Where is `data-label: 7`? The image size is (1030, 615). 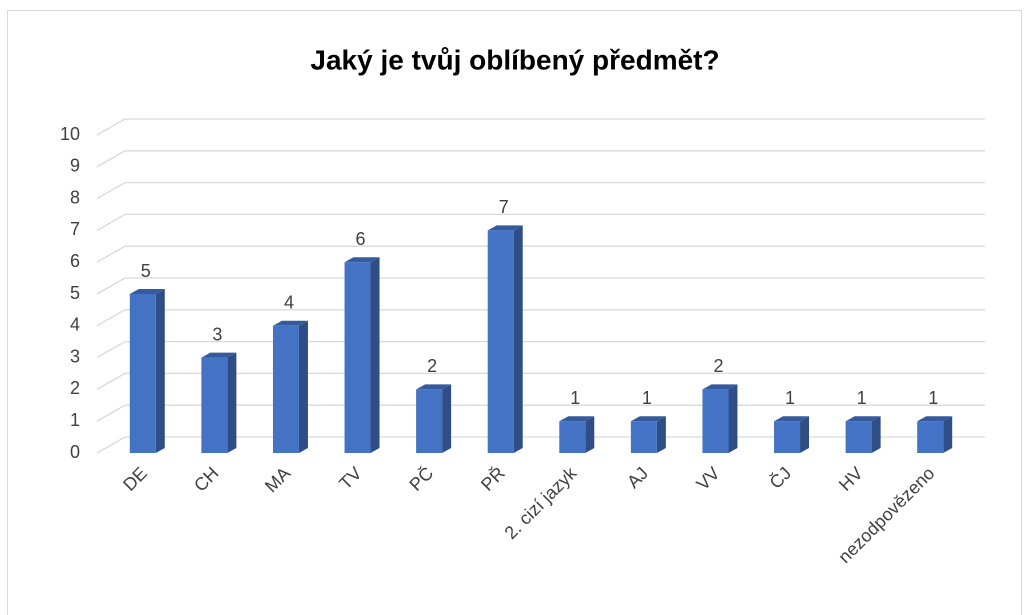
data-label: 7 is located at coordinates (504, 207).